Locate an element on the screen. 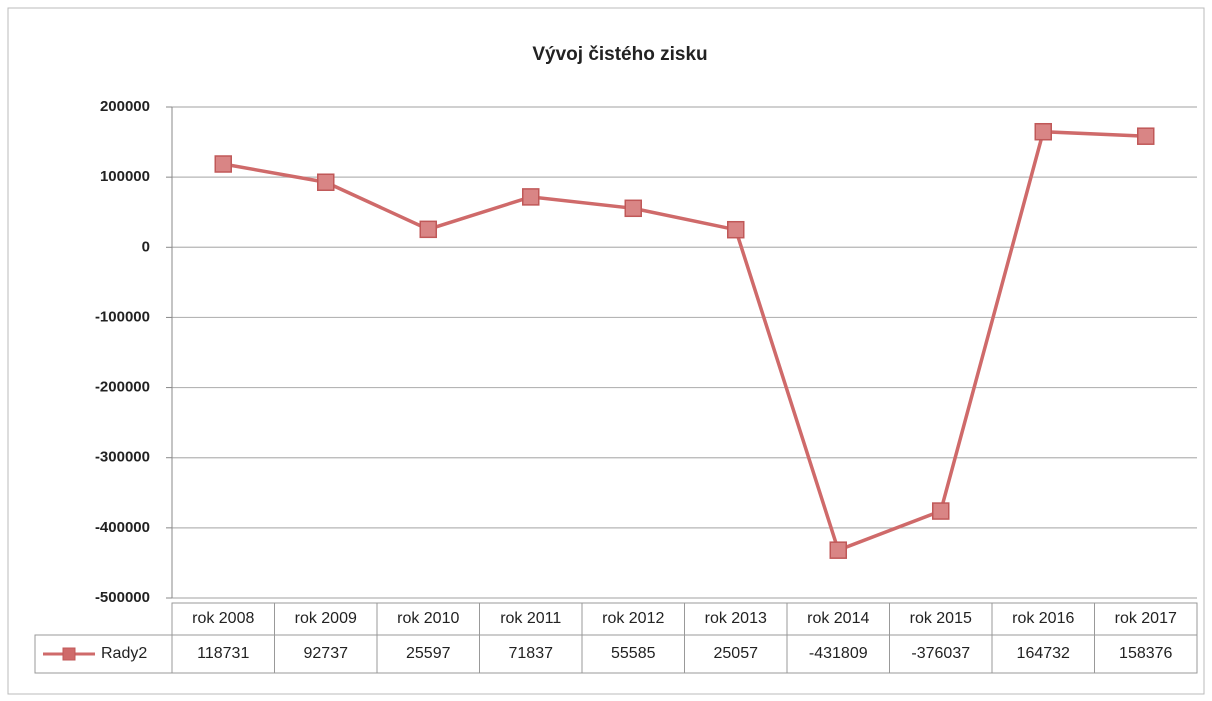 The height and width of the screenshot is (701, 1212). x-tick-label: rok 2012 is located at coordinates (633, 618).